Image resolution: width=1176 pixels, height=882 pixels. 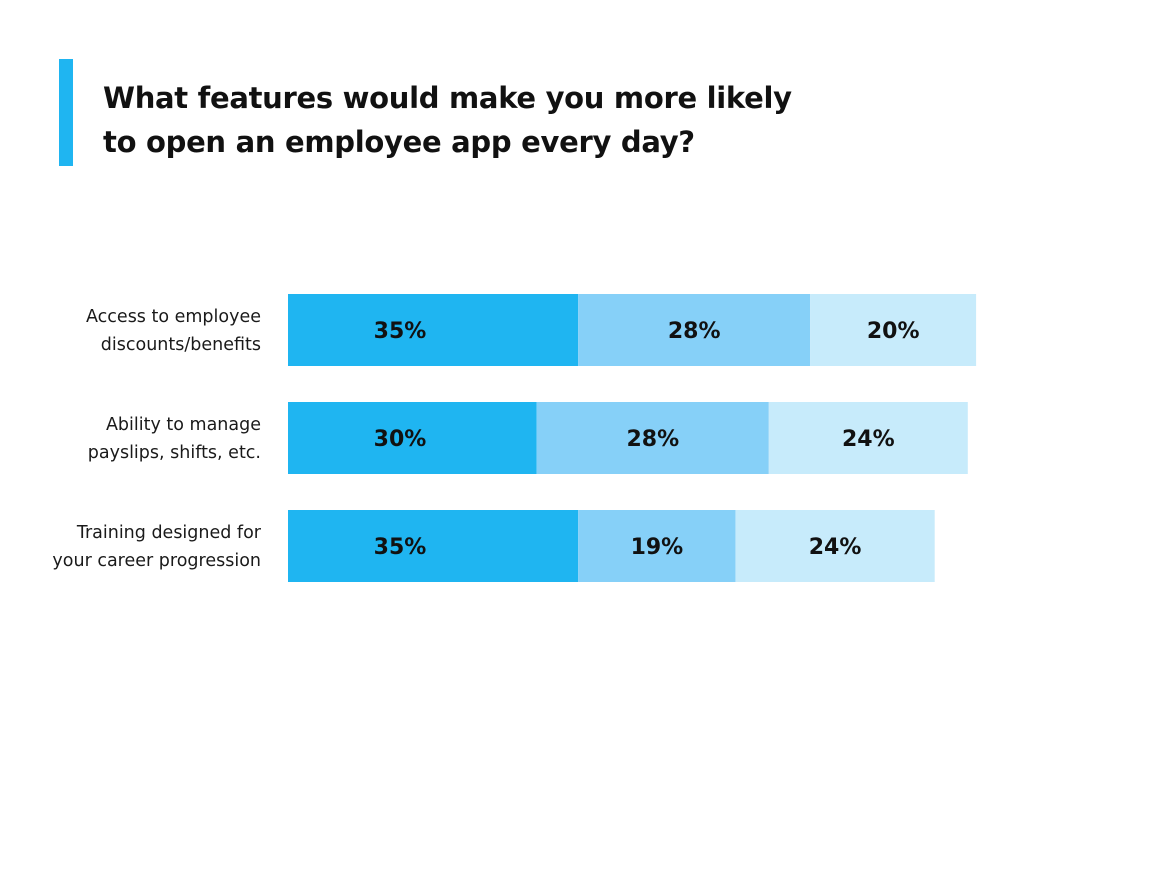 I want to click on category-label-line: discounts/benefits, so click(x=181, y=345).